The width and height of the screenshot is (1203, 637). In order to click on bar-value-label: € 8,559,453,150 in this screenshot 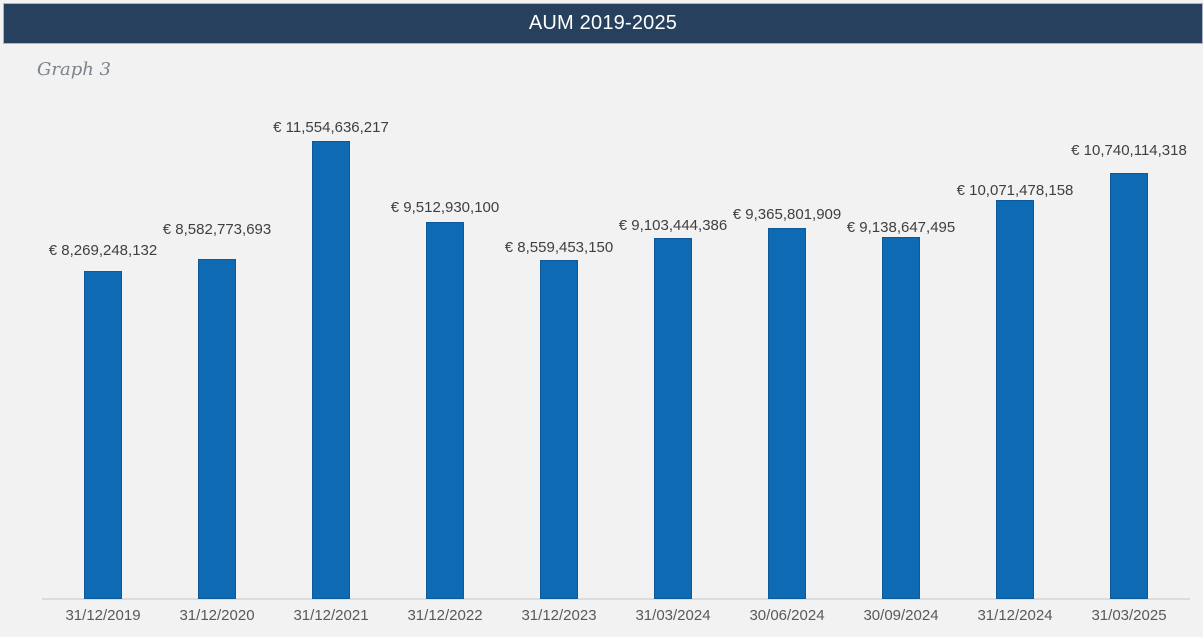, I will do `click(559, 247)`.